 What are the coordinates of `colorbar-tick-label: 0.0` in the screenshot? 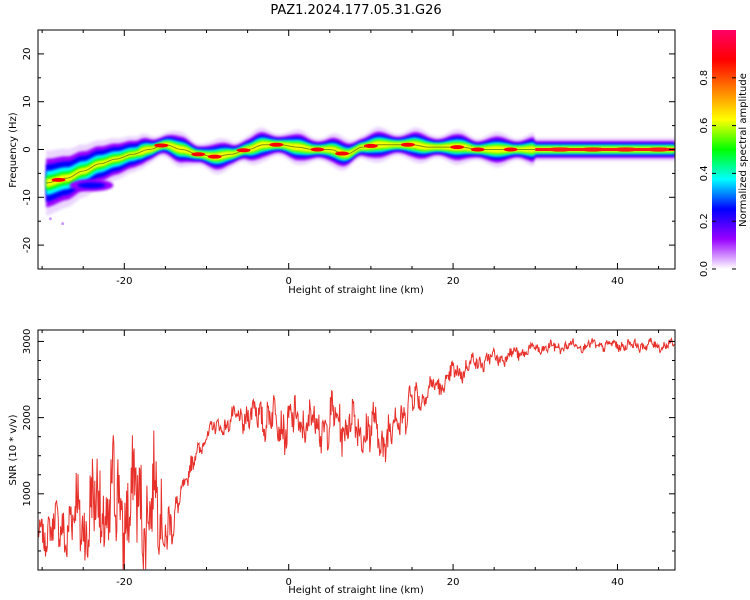 It's located at (704, 269).